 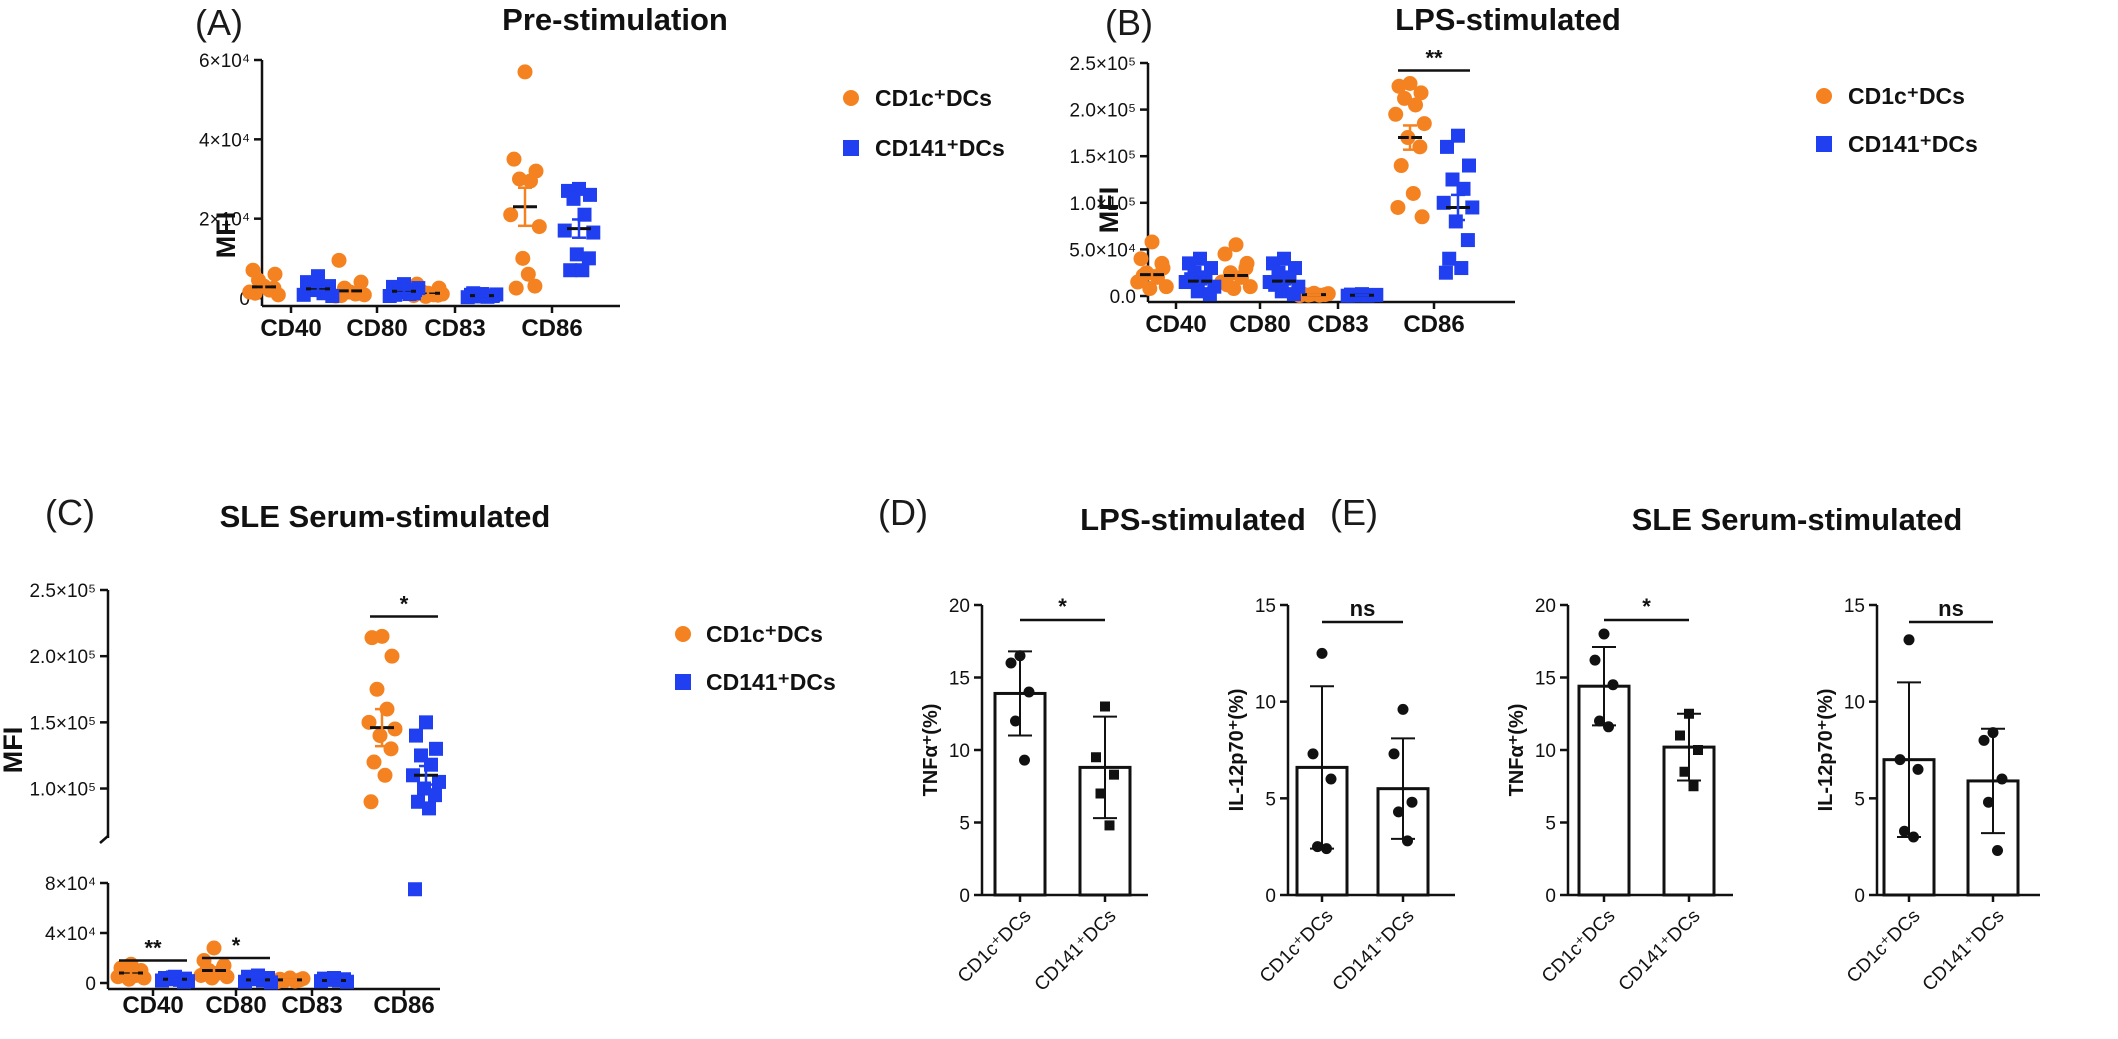 What do you see at coordinates (551, 328) in the screenshot?
I see `panel-a-xtick-cd86: CD86` at bounding box center [551, 328].